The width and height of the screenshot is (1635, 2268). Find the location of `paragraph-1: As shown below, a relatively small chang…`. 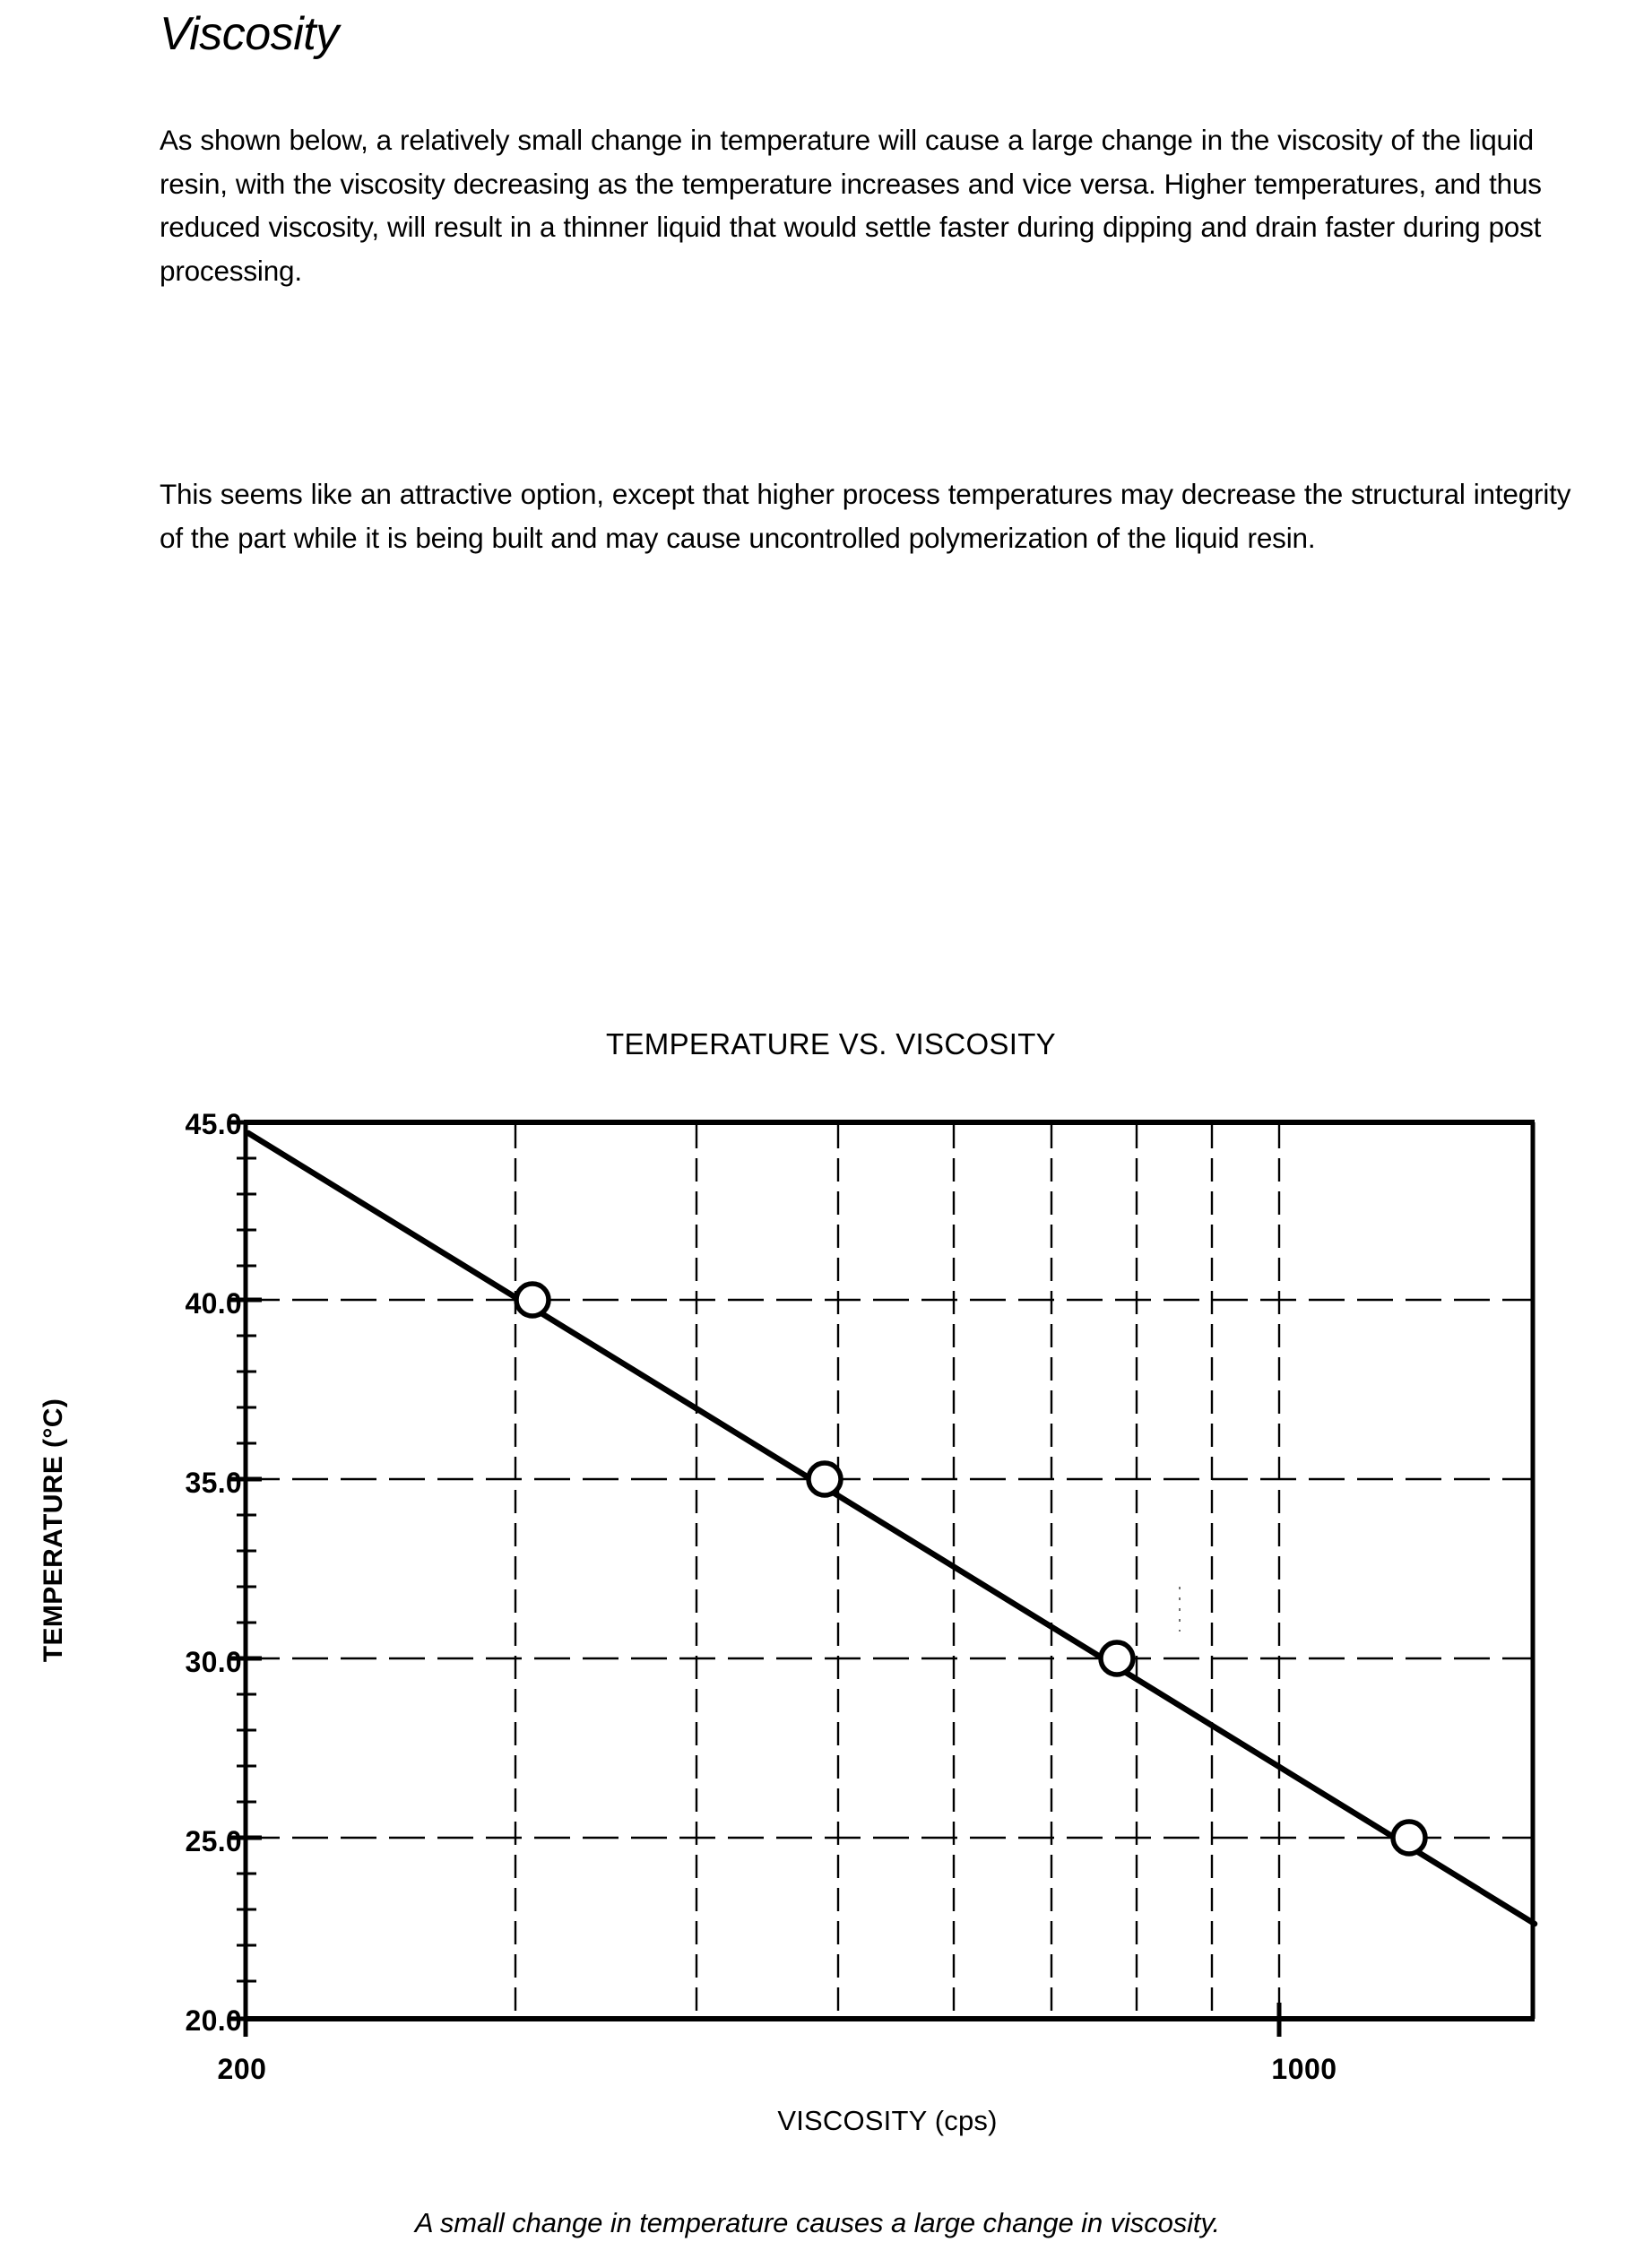

paragraph-1: As shown below, a relatively small chang… is located at coordinates (851, 205).